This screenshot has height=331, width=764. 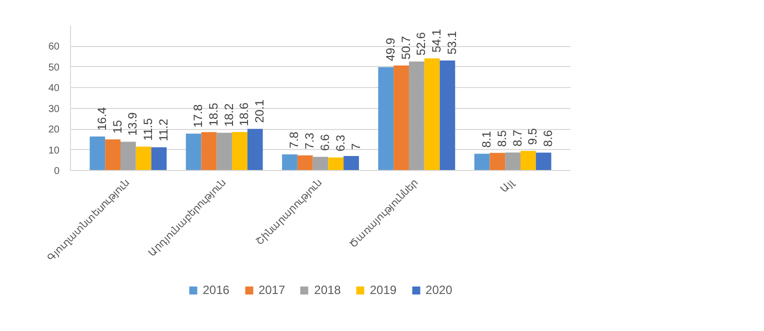 What do you see at coordinates (54, 47) in the screenshot?
I see `y-tick-label: 60` at bounding box center [54, 47].